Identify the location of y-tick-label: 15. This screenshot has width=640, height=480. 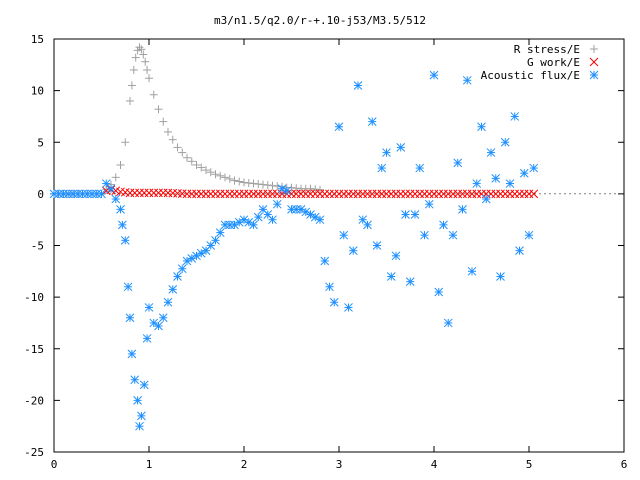
(37, 39).